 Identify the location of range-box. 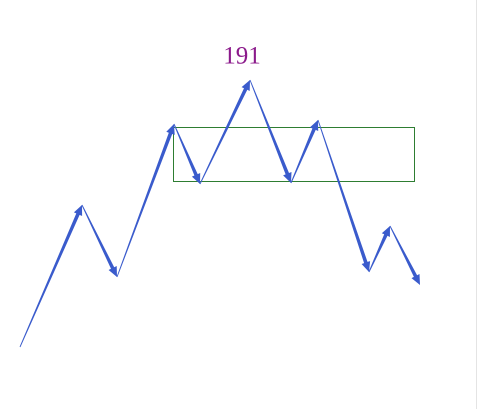
(294, 154).